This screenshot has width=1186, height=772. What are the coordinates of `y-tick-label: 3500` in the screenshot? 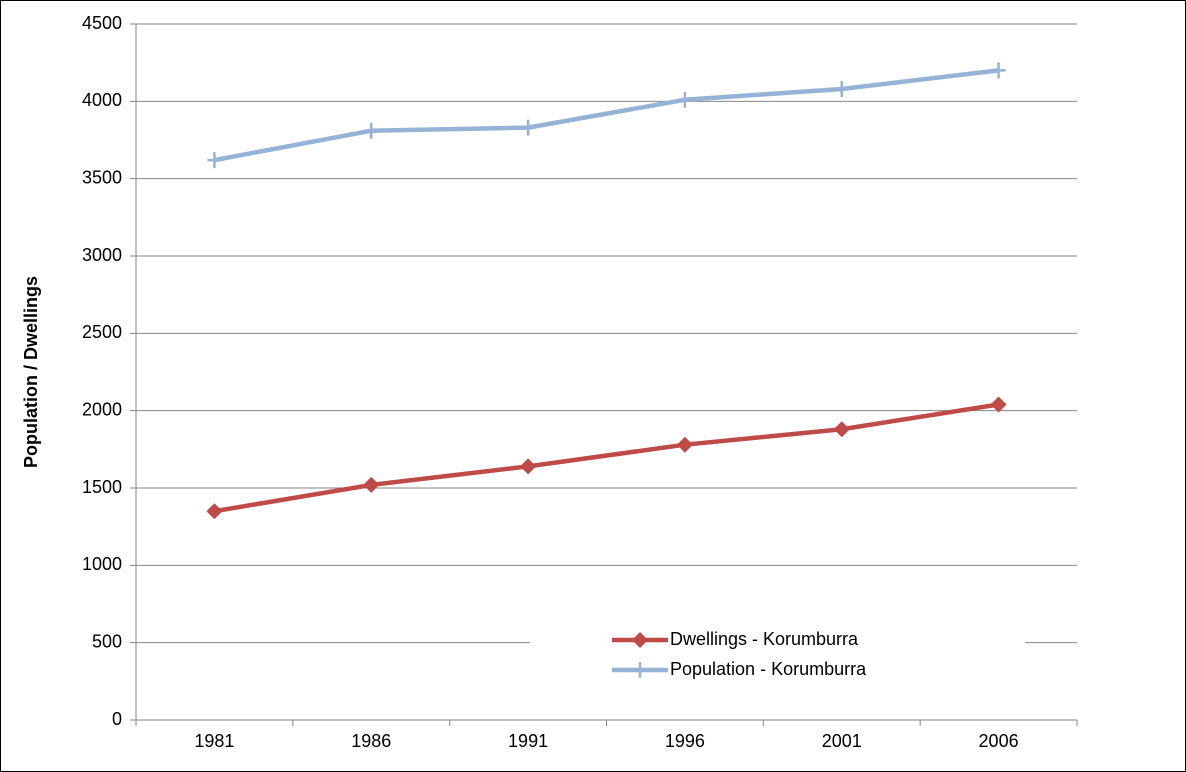 It's located at (102, 177).